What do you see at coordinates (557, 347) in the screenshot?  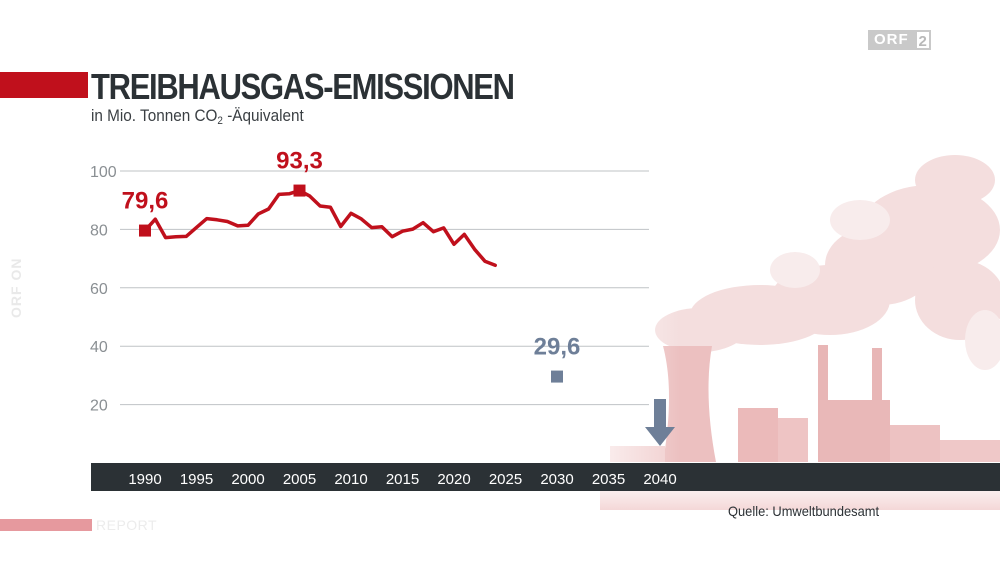 I see `data-label: 29,6` at bounding box center [557, 347].